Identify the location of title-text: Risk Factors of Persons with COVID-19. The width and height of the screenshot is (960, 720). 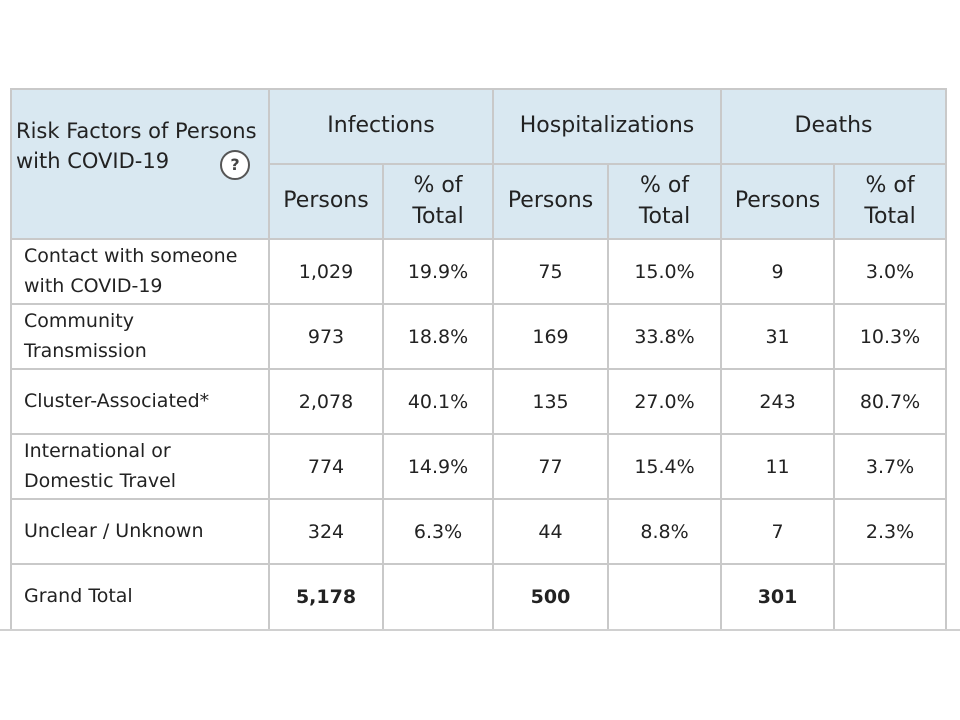
(136, 146).